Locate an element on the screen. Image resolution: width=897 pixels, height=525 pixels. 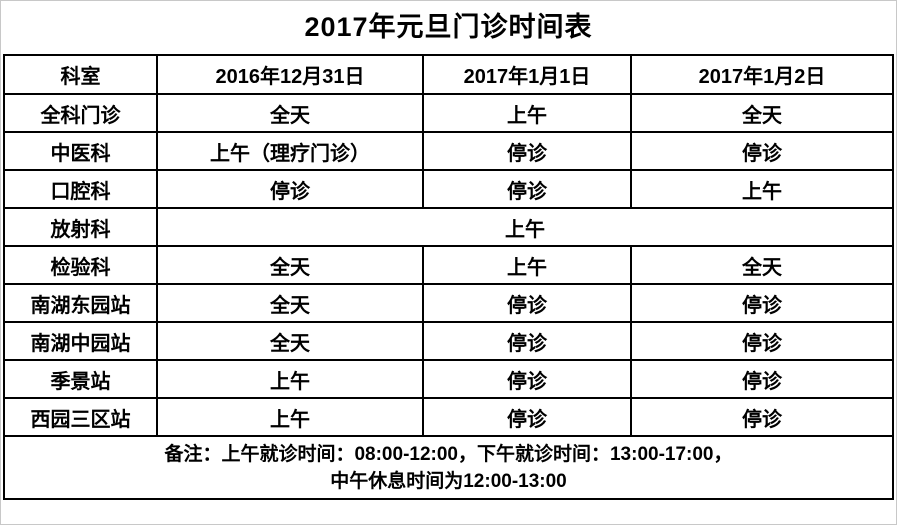
table-row: 中医科 上午（理疗门诊） 停诊 停诊 is located at coordinates (448, 151).